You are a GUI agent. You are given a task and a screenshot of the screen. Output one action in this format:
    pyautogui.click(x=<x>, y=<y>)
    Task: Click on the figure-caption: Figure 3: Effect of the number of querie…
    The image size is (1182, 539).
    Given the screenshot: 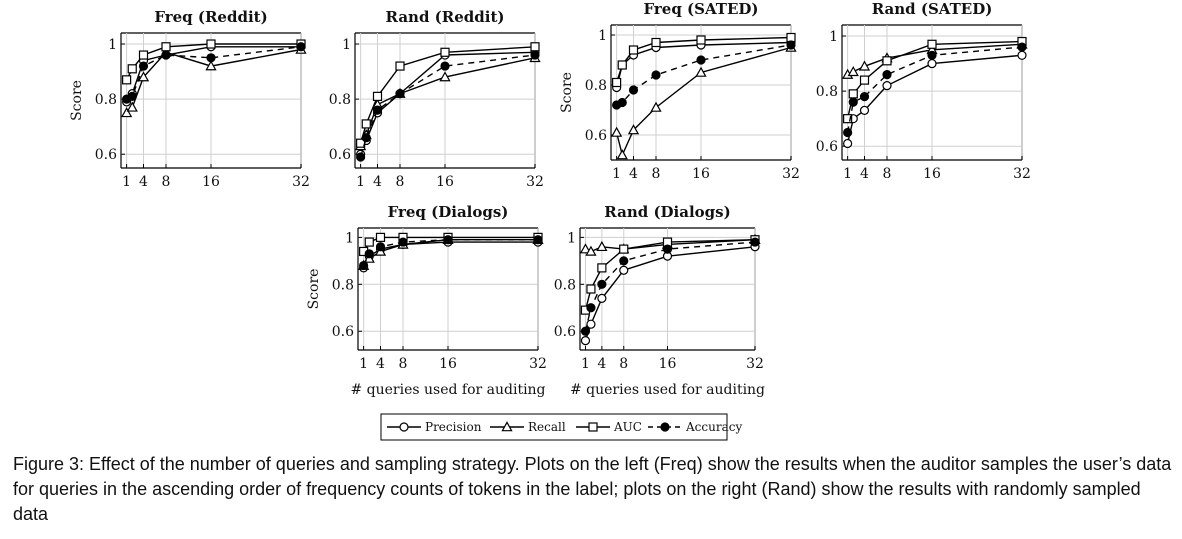 What is the action you would take?
    pyautogui.click(x=592, y=489)
    